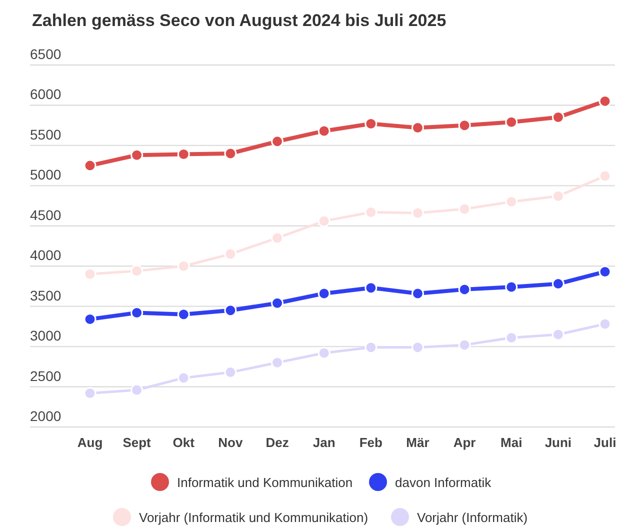  Describe the element at coordinates (464, 442) in the screenshot. I see `x-tick-label: Apr` at that location.